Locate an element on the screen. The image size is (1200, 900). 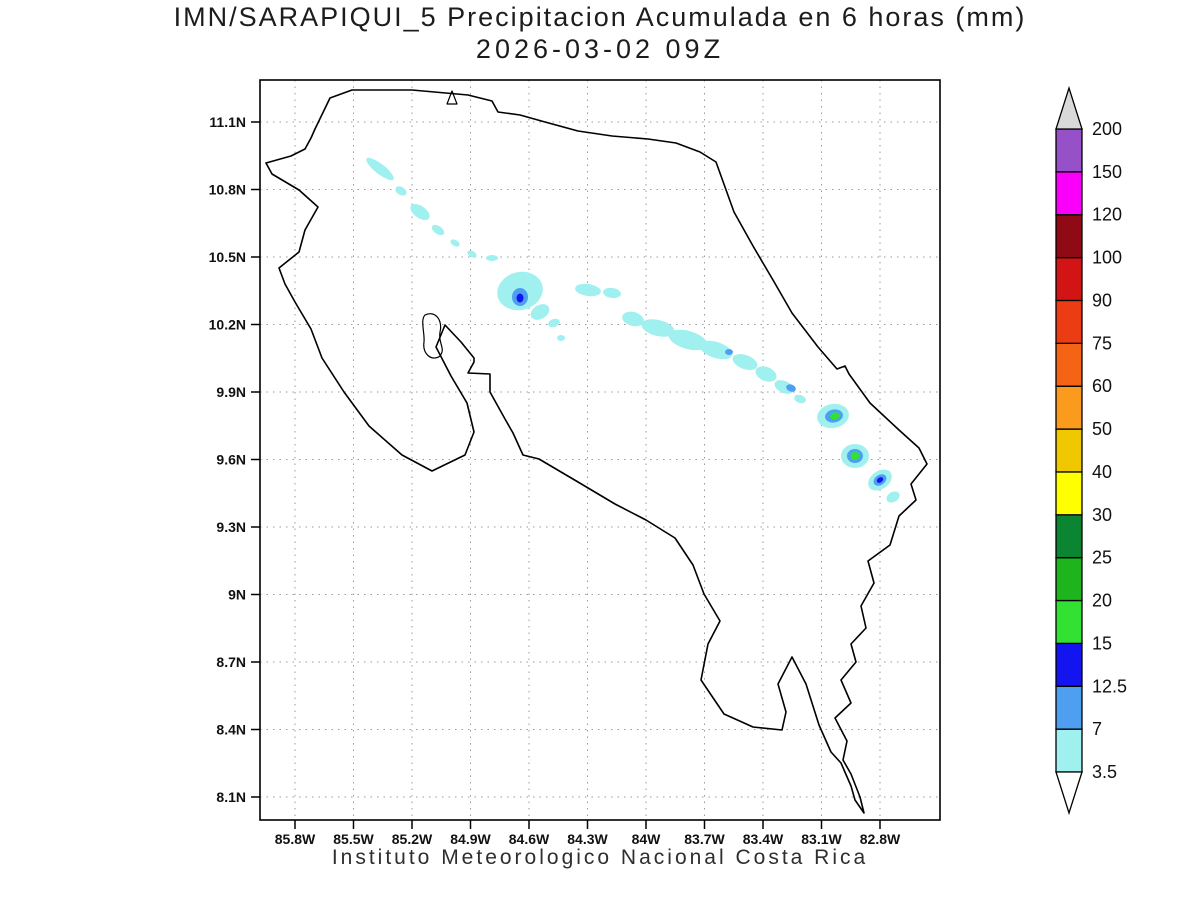
lat-tick-label: 10.2N is located at coordinates (227, 325).